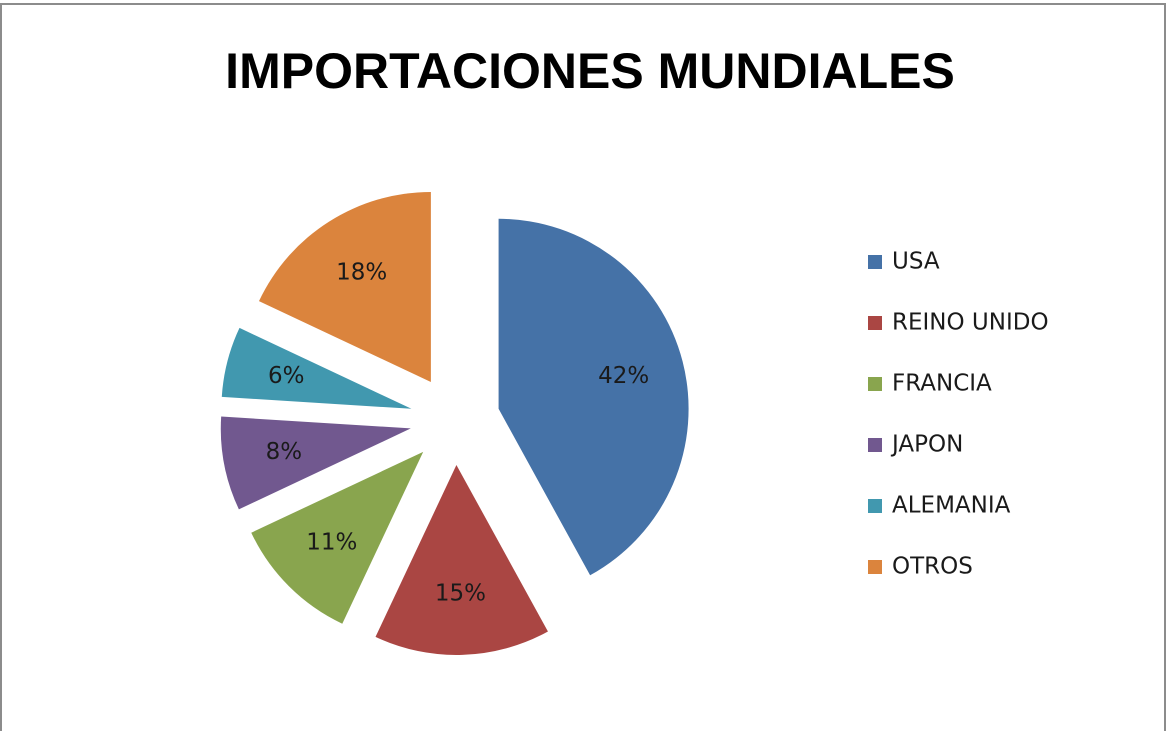 The height and width of the screenshot is (731, 1167). Describe the element at coordinates (970, 323) in the screenshot. I see `legend-label: REINO UNIDO` at that location.